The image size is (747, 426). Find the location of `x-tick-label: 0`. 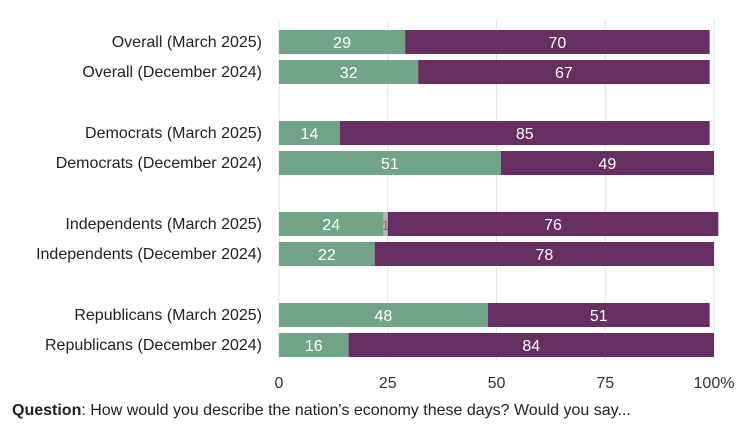

x-tick-label: 0 is located at coordinates (279, 383).